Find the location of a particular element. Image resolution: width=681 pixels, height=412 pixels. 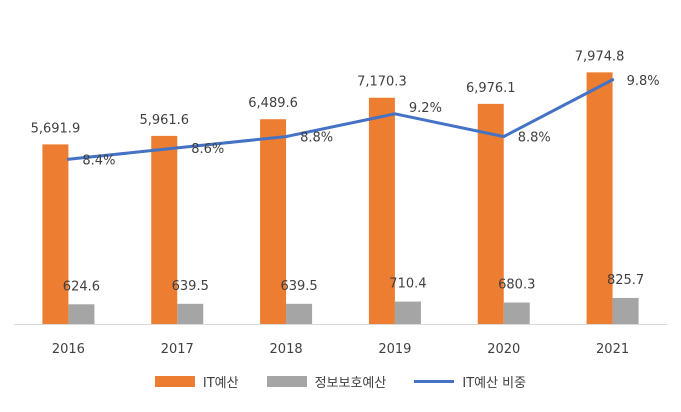

legend-item-it-ratio: IT예산 비중 is located at coordinates (470, 381).